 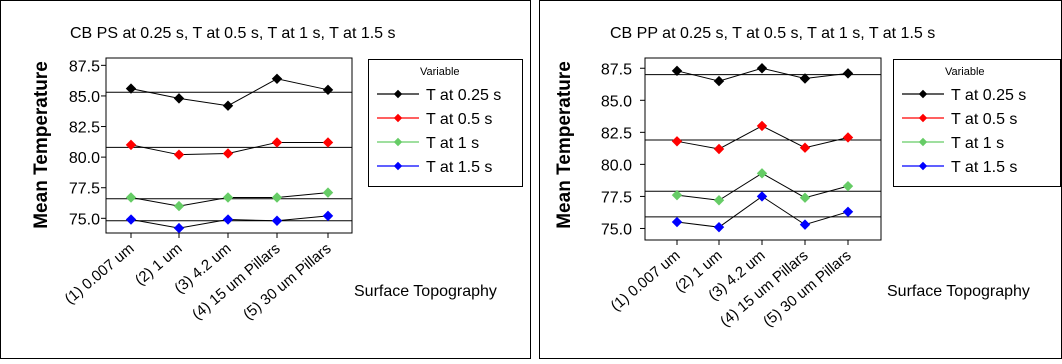 I want to click on legend-frame, so click(x=445, y=123).